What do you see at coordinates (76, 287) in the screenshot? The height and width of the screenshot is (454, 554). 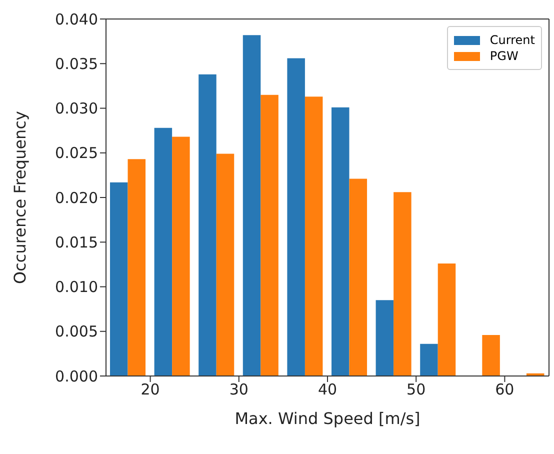 I see `y-tick-label: 0.010` at bounding box center [76, 287].